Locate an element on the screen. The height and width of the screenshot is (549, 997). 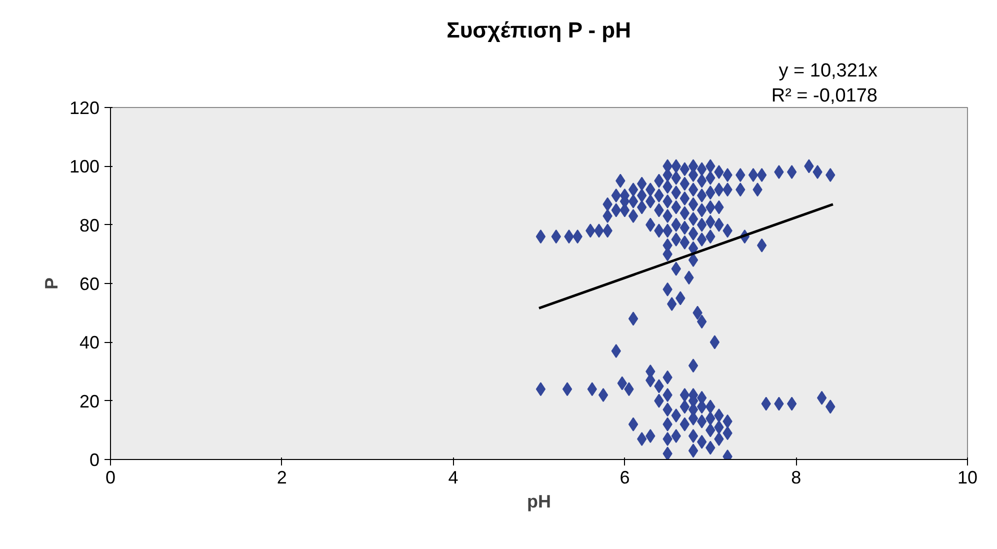
x-tick-label: 10 is located at coordinates (967, 478).